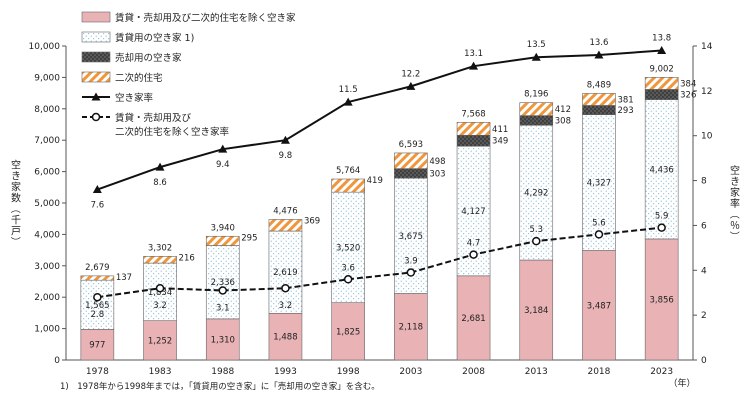 This screenshot has height=408, width=750. I want to click on bar-total-label: 4,476, so click(285, 211).